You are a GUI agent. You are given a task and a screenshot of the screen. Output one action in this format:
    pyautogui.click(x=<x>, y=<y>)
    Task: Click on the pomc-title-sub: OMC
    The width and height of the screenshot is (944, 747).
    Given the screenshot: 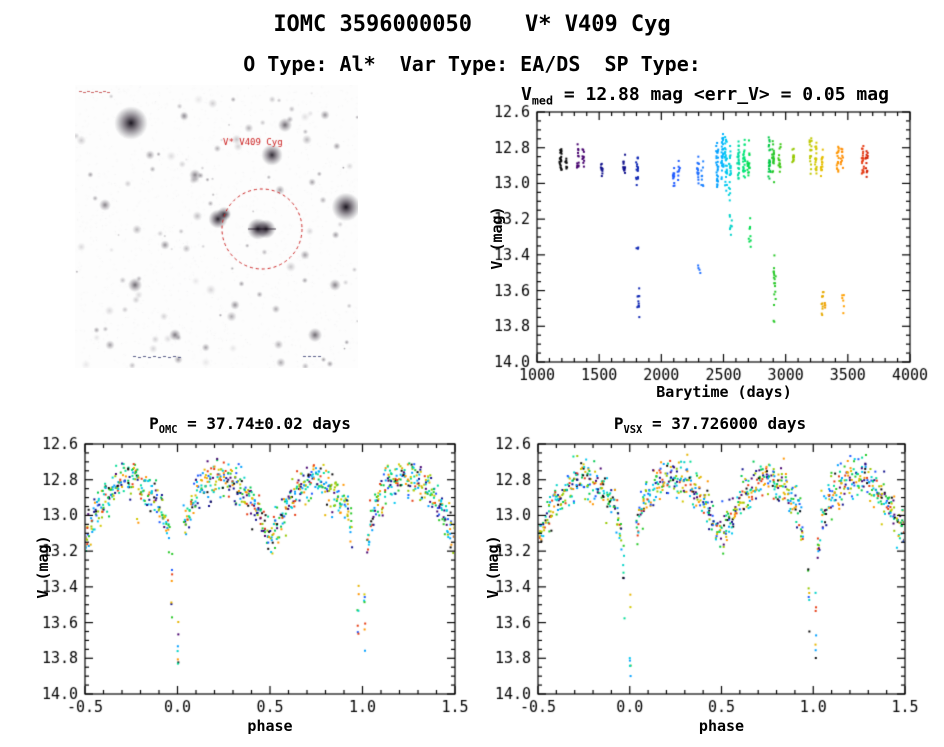 What is the action you would take?
    pyautogui.click(x=168, y=430)
    